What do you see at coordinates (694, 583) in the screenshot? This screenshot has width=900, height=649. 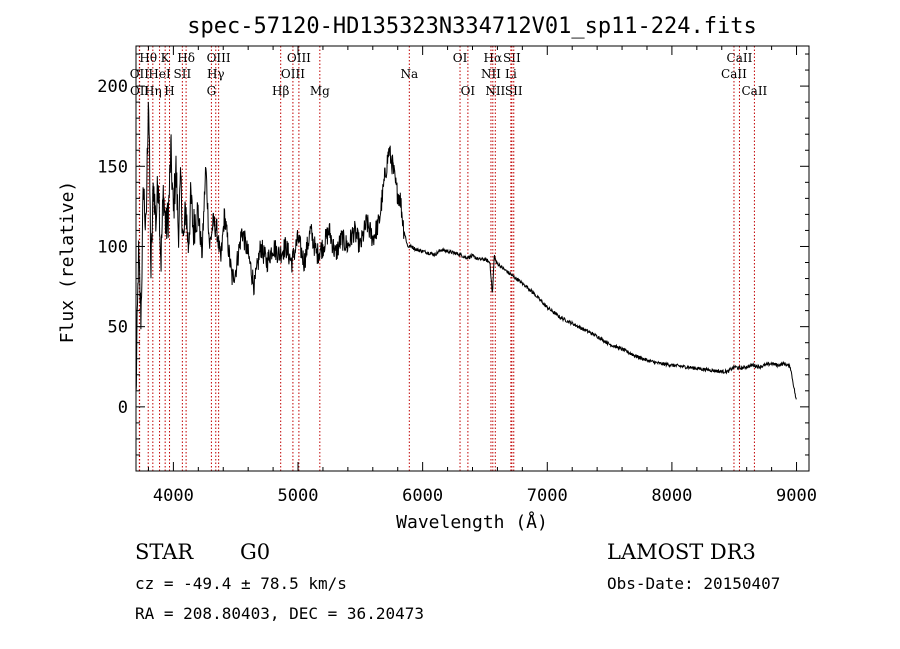 I see `obs-date-text: Obs-Date: 20150407` at bounding box center [694, 583].